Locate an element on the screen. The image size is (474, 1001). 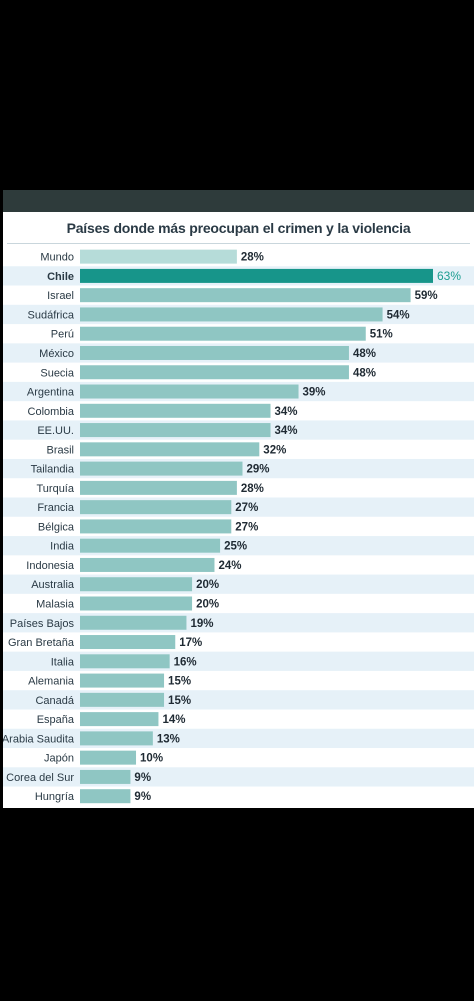
category-label-corea-del-sur: Corea del Sur is located at coordinates (40, 778).